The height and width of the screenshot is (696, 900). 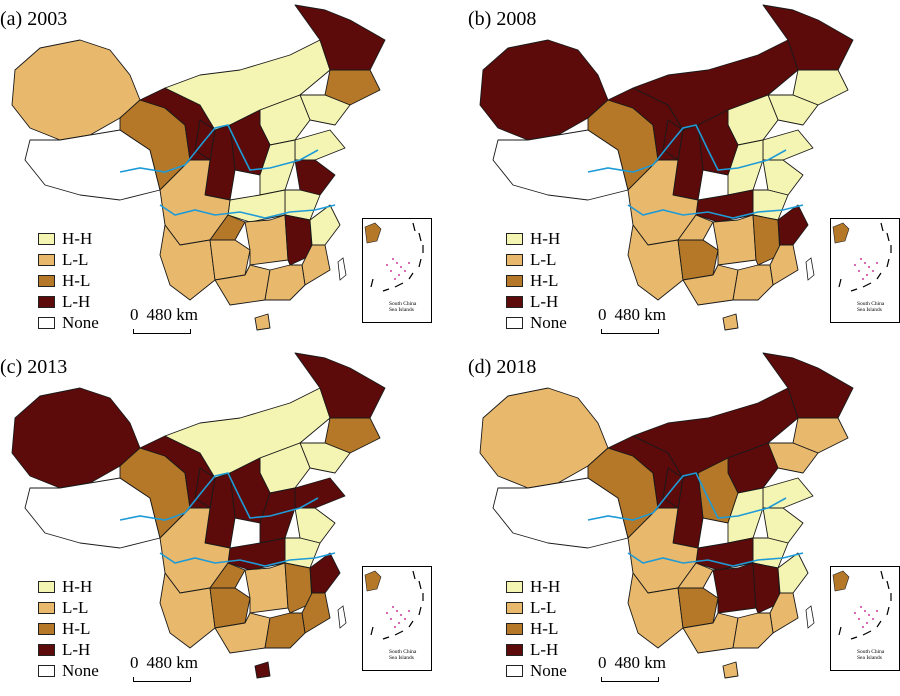 What do you see at coordinates (784, 613) in the screenshot?
I see `province-fujian` at bounding box center [784, 613].